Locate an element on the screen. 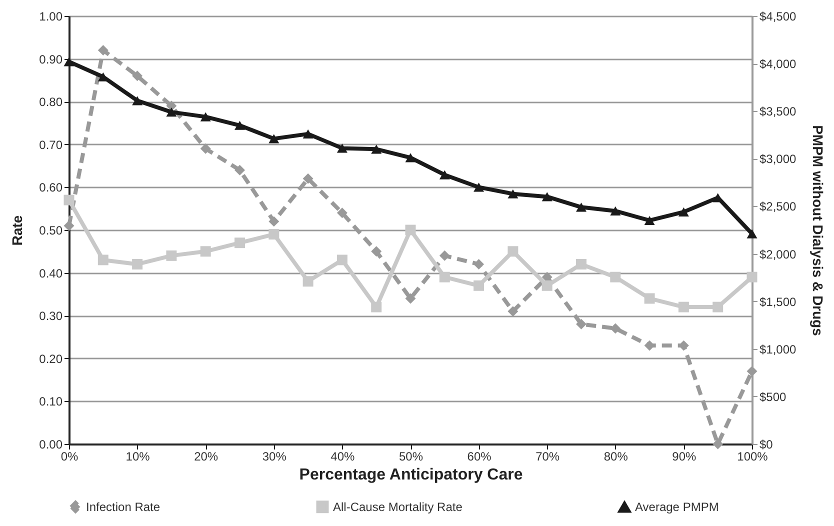 The height and width of the screenshot is (526, 834). y2-tick-label: $500 is located at coordinates (773, 397).